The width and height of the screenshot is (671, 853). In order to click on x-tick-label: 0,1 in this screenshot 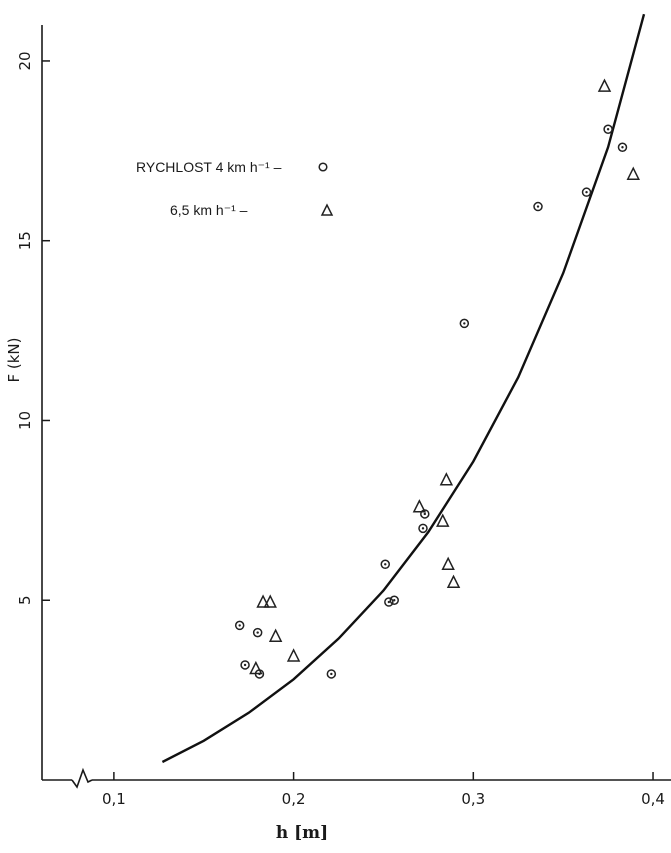, I will do `click(114, 799)`.